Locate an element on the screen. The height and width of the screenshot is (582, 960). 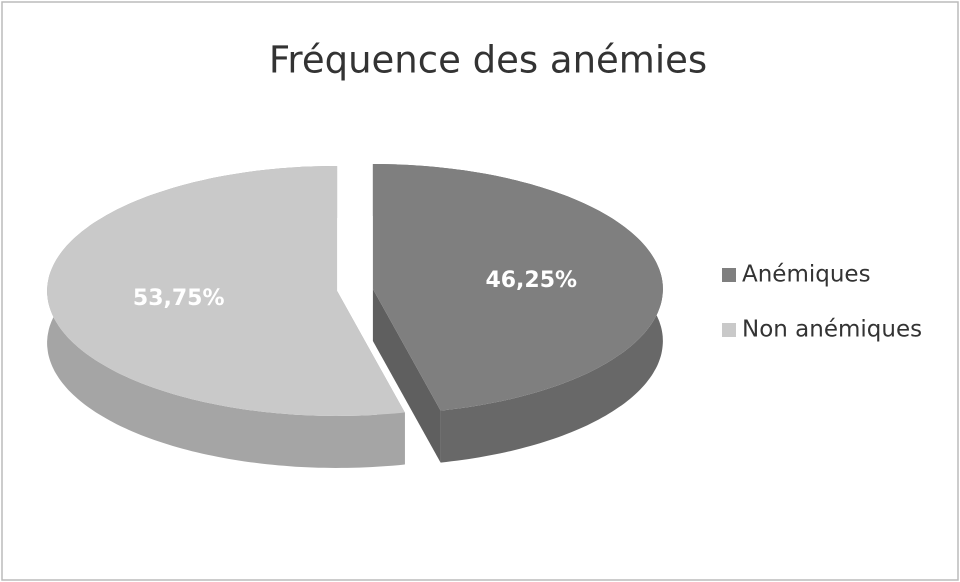
data-label: 46,25% is located at coordinates (531, 280).